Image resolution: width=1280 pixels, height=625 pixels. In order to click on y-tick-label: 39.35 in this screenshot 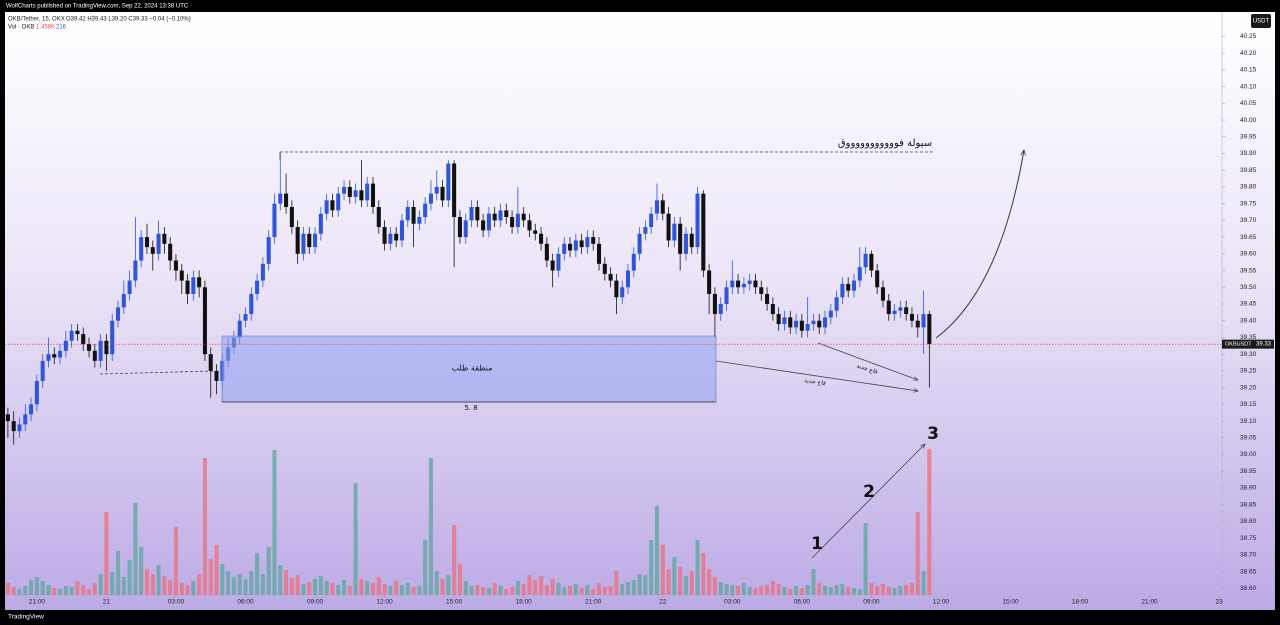, I will do `click(1248, 337)`.